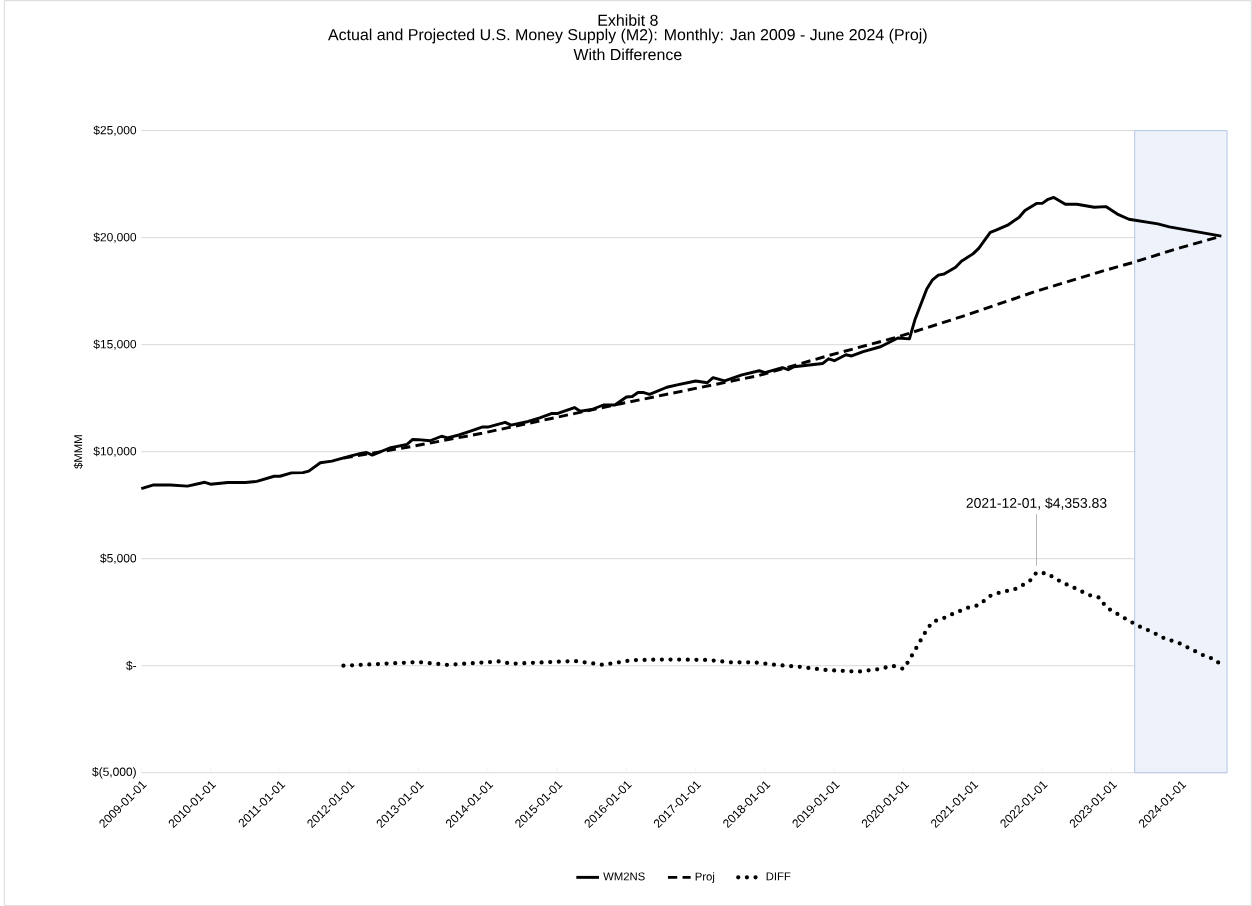  Describe the element at coordinates (115, 130) in the screenshot. I see `y-tick-label: $25,000` at that location.